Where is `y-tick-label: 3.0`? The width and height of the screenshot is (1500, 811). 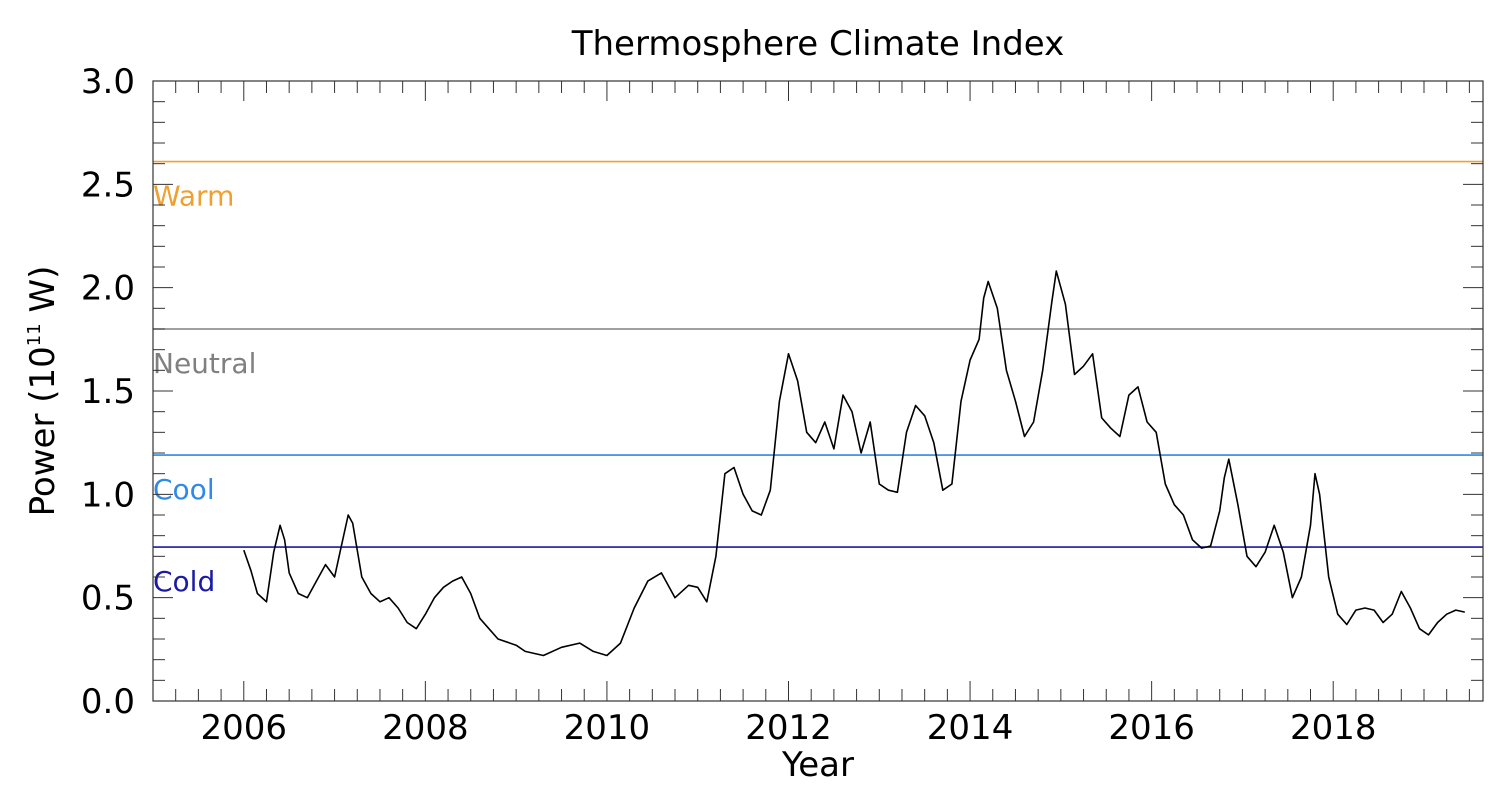
y-tick-label: 3.0 is located at coordinates (108, 82).